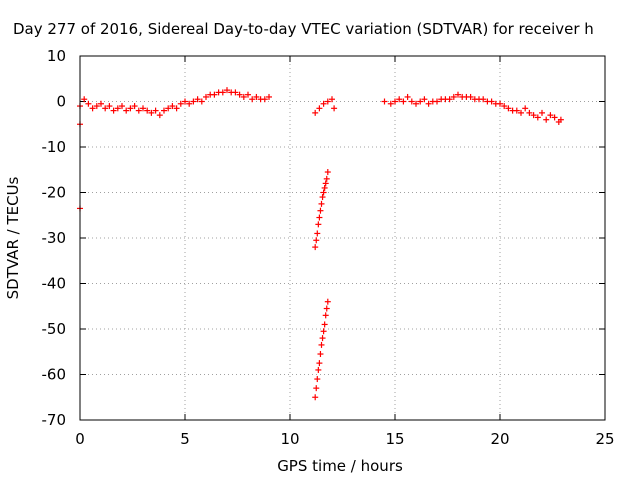  What do you see at coordinates (80, 439) in the screenshot?
I see `x-tick-label: 0` at bounding box center [80, 439].